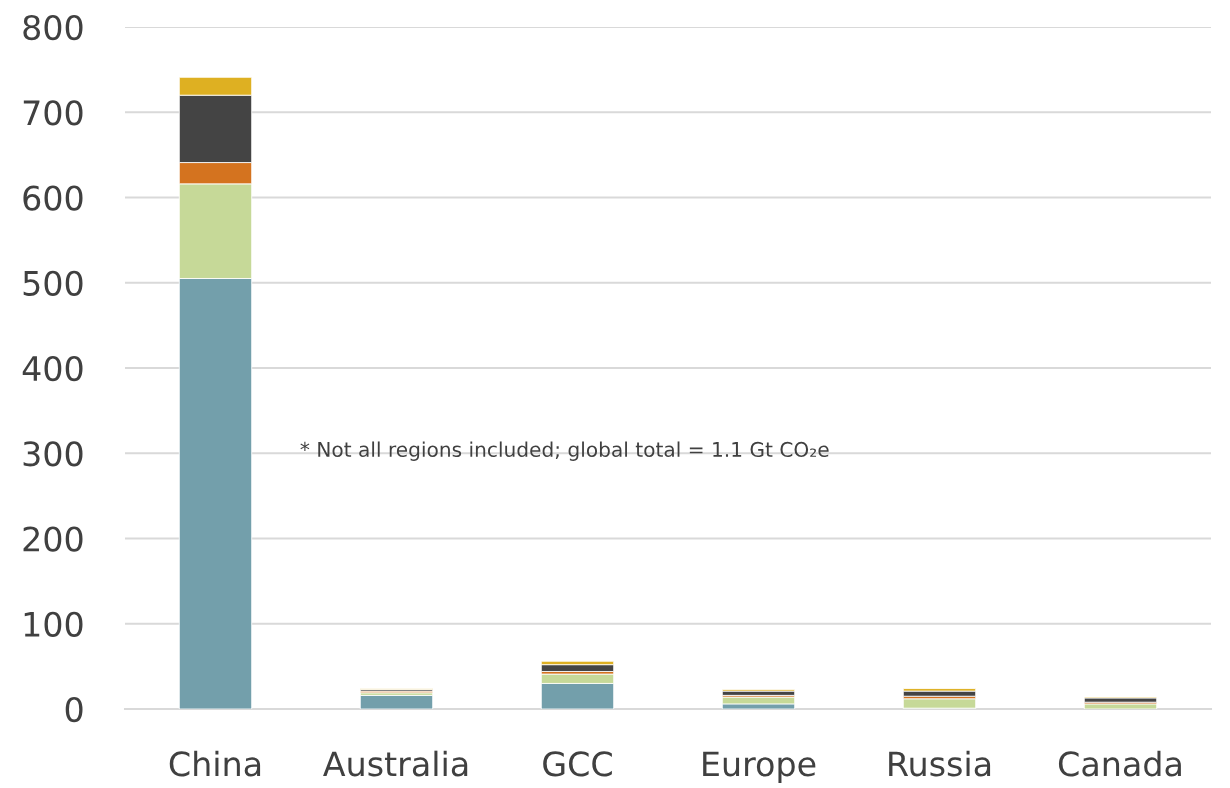  Describe the element at coordinates (215, 763) in the screenshot. I see `x-tick-label: China` at that location.